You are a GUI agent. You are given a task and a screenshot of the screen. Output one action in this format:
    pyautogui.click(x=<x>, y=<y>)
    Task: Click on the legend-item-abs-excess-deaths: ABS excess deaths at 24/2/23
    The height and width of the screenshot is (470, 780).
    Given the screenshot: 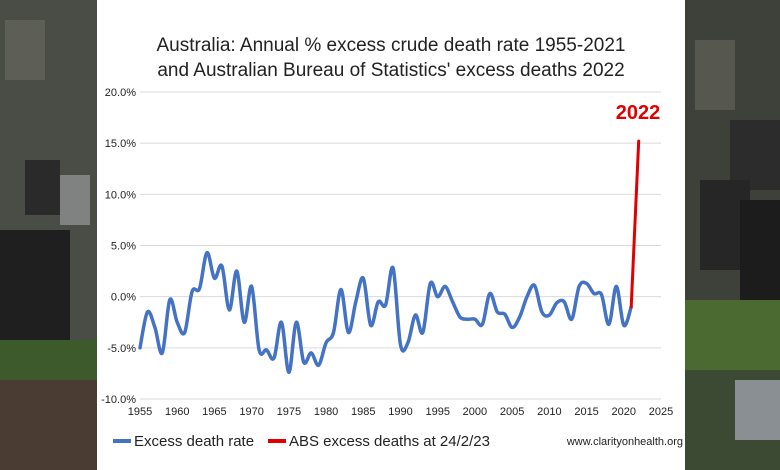 What is the action you would take?
    pyautogui.click(x=379, y=441)
    